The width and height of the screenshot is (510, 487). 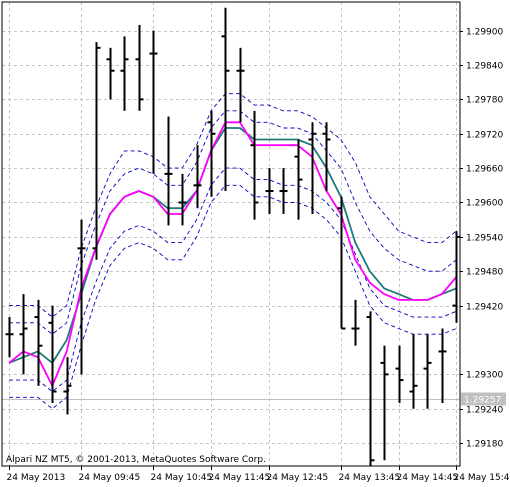 What do you see at coordinates (370, 478) in the screenshot?
I see `x-tick-label: 24 May 13:45` at bounding box center [370, 478].